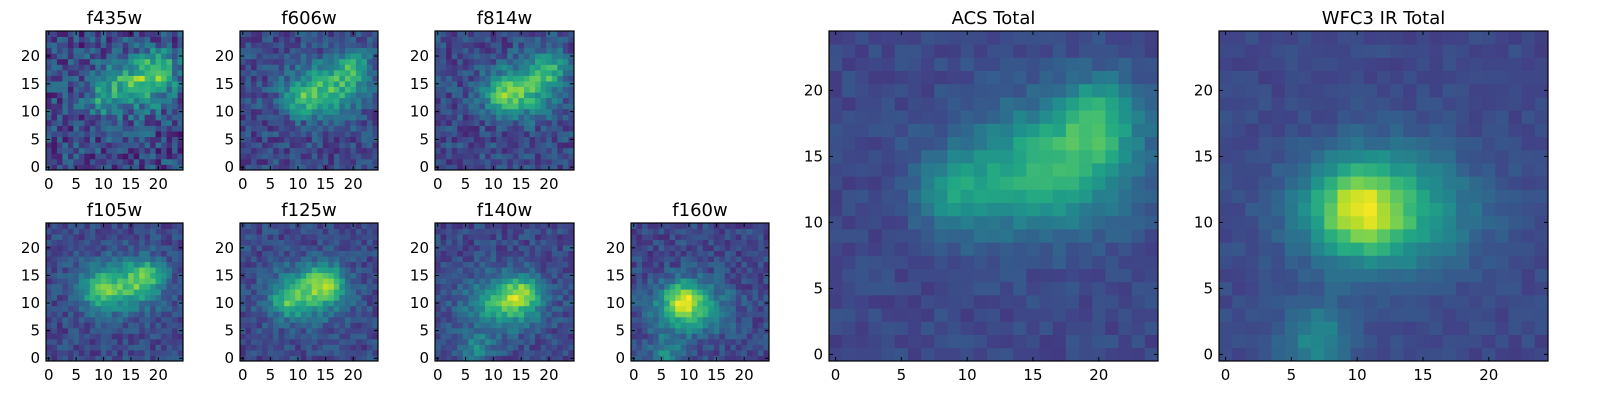  Describe the element at coordinates (224, 112) in the screenshot. I see `y-tick-label: 10` at that location.